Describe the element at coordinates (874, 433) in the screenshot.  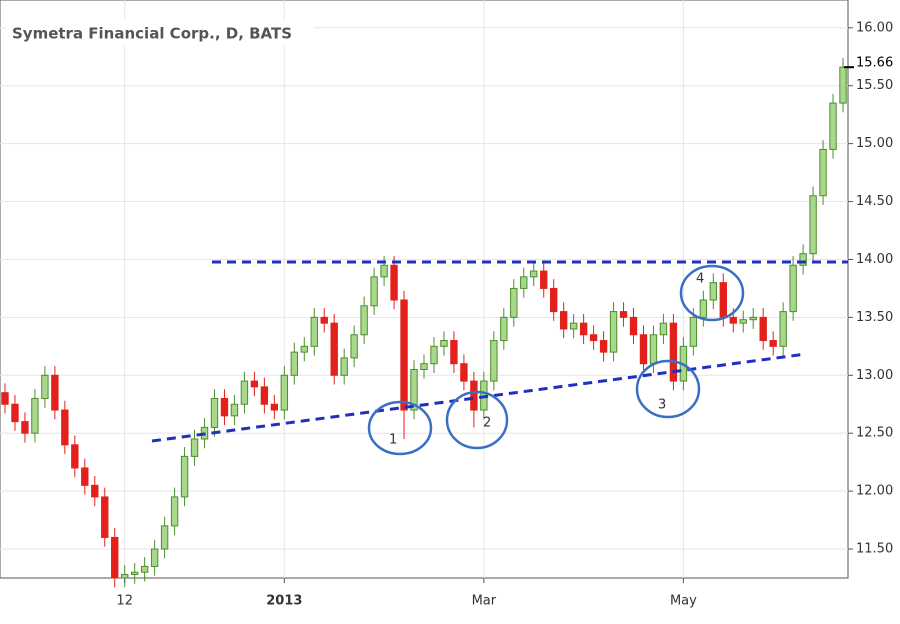
I see `y-tick-label: 12.50` at that location.